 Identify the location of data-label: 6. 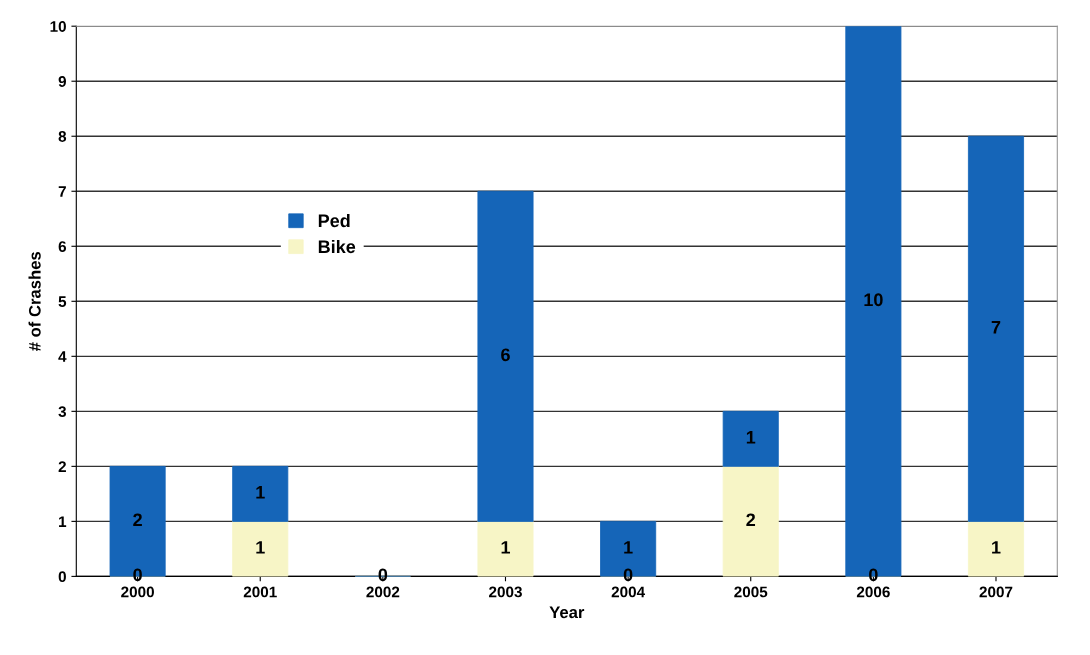
(505, 355).